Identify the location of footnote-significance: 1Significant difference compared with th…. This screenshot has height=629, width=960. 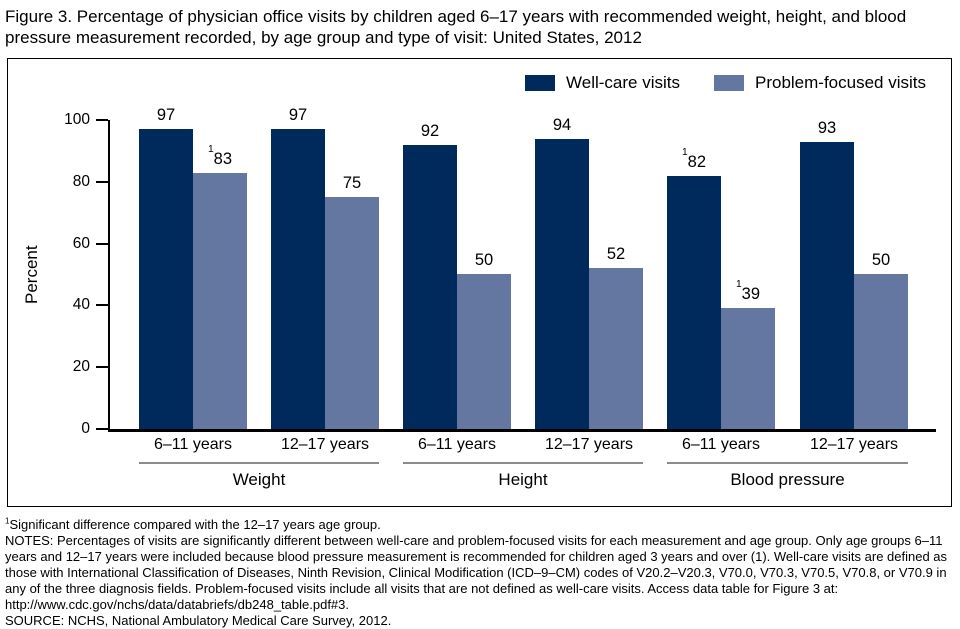
(480, 525).